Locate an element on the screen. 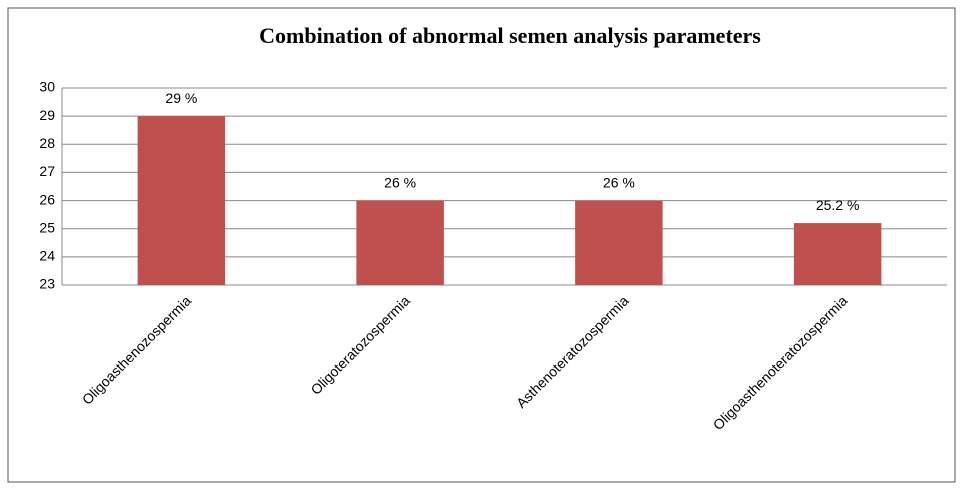  y-tick-label: 30 is located at coordinates (47, 87).